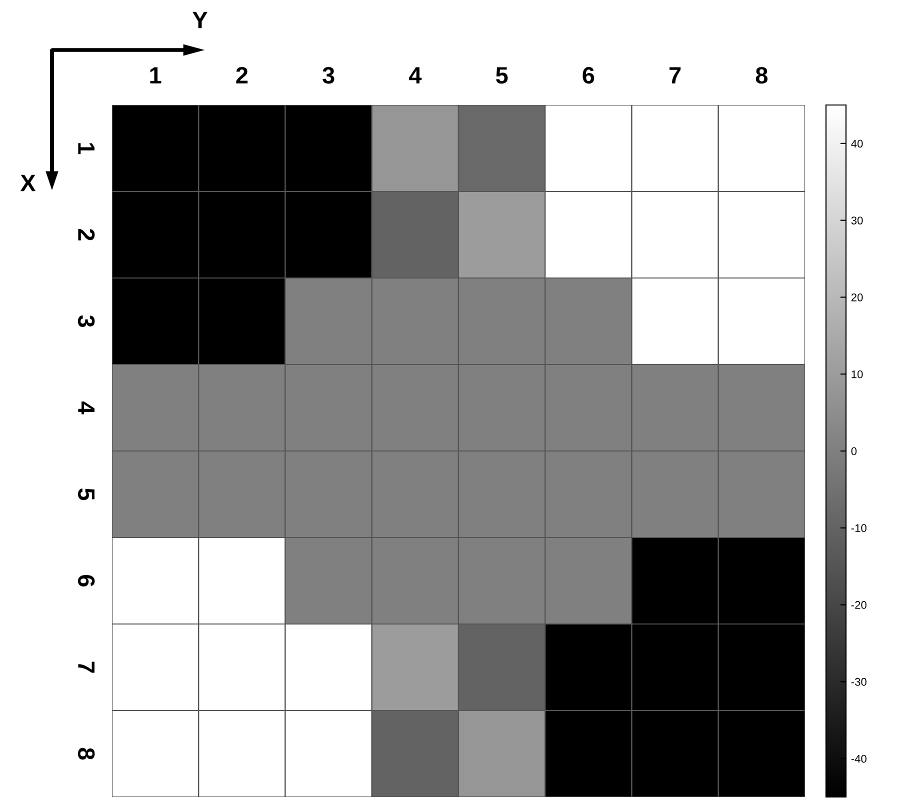  Describe the element at coordinates (156, 75) in the screenshot. I see `x-tick-label: 1` at that location.